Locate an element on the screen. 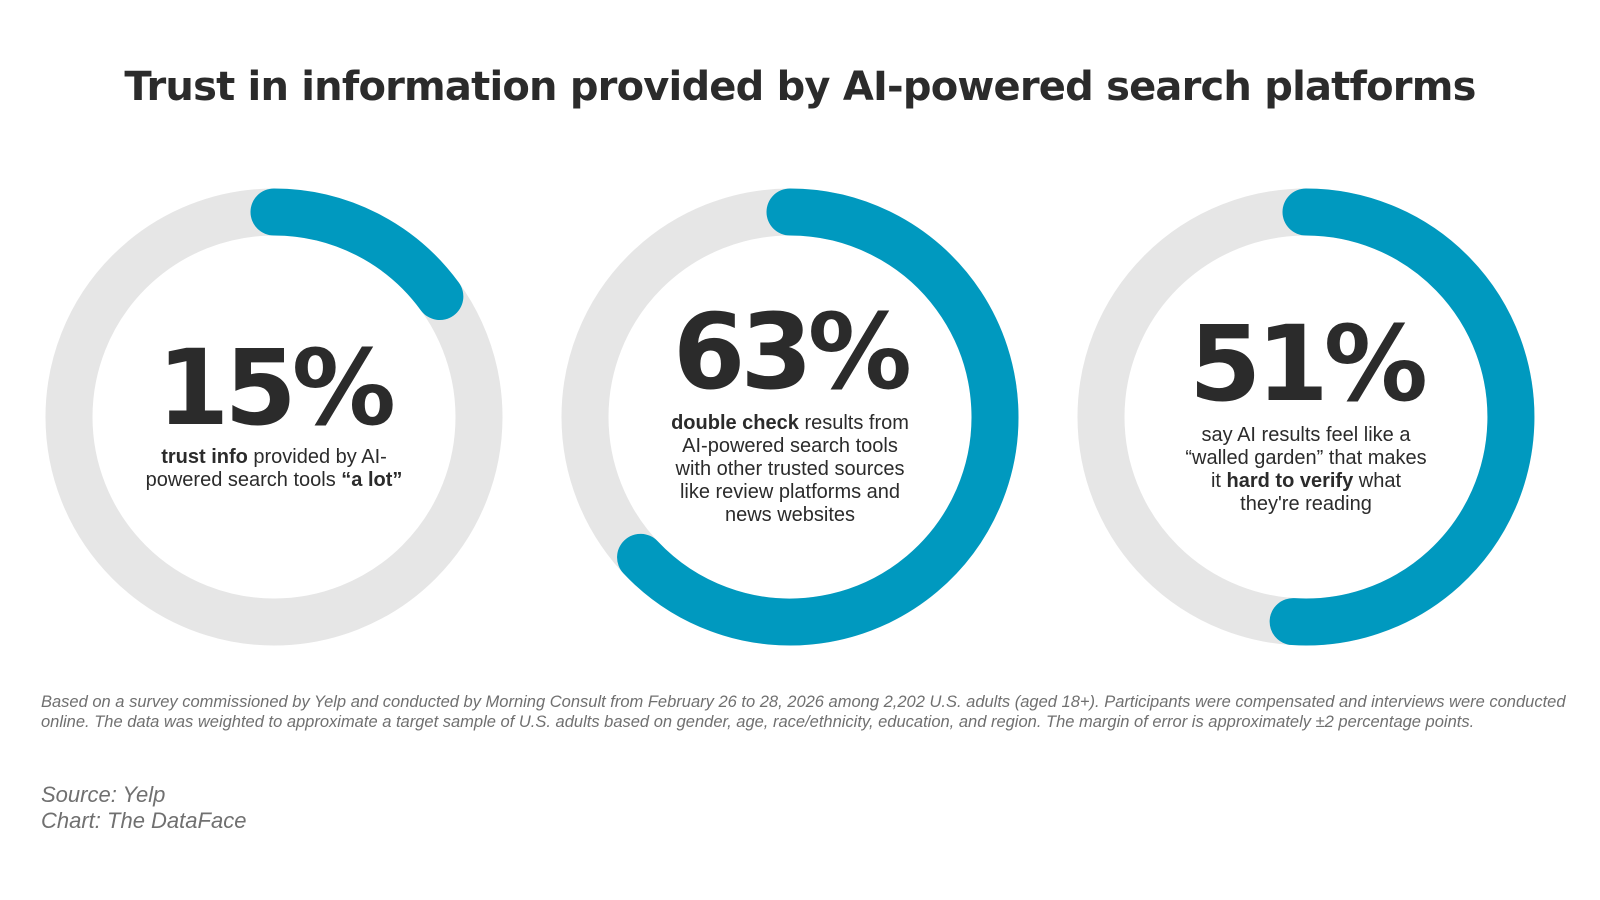  description-line: news websites is located at coordinates (790, 515).